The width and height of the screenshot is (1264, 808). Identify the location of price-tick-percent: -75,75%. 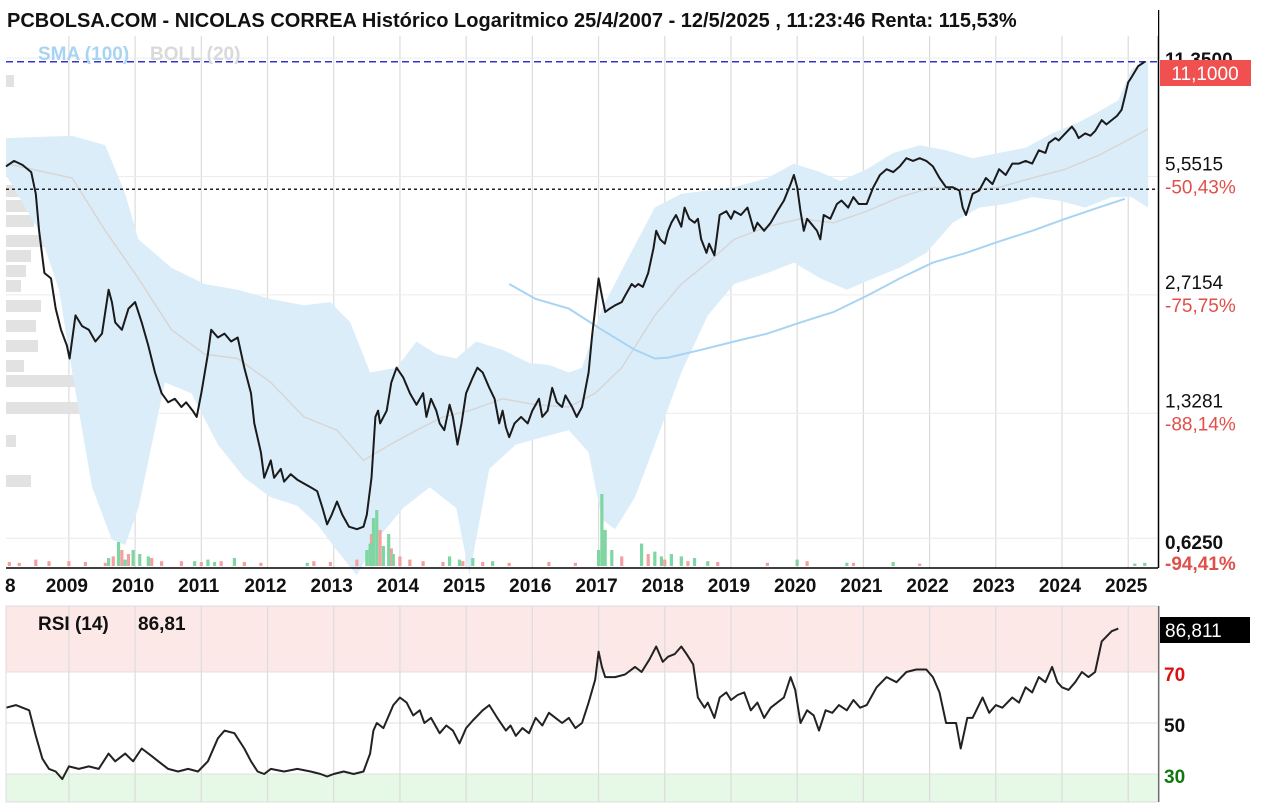
(1200, 306).